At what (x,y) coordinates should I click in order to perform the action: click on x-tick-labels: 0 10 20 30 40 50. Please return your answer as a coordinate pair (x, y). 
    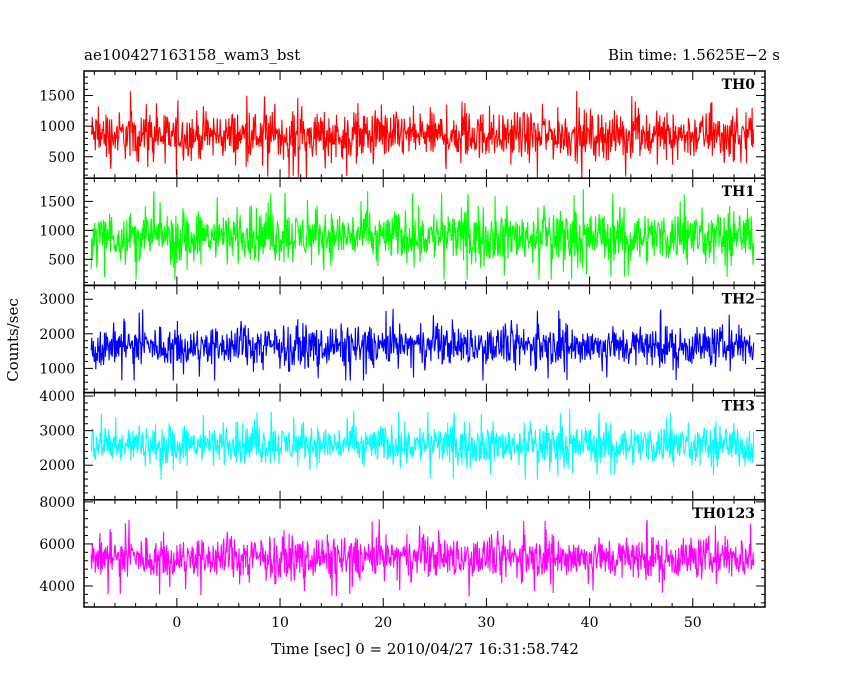
    Looking at the image, I should click on (436, 623).